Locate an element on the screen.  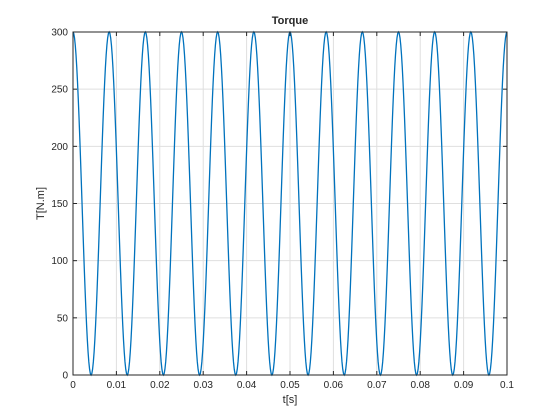
x-tick-label: 0.09 is located at coordinates (464, 385).